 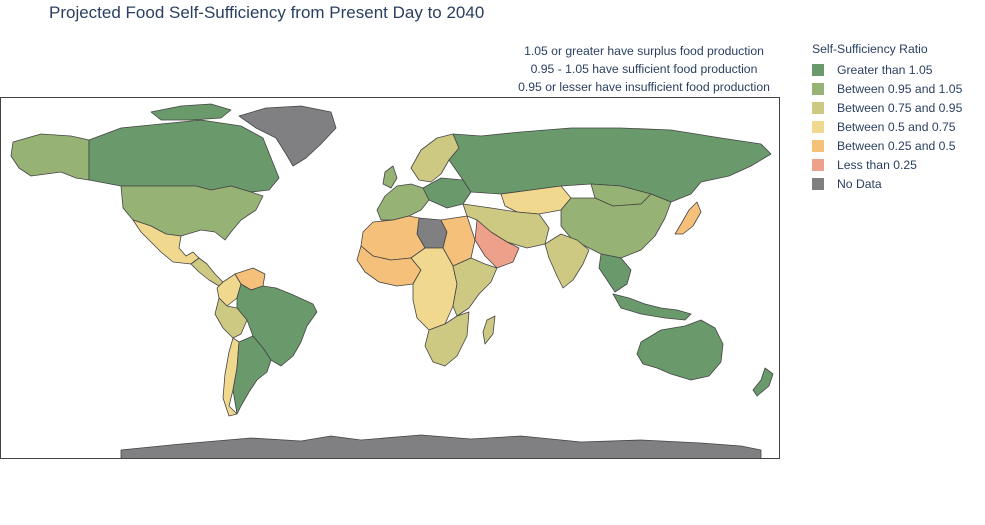 What do you see at coordinates (870, 49) in the screenshot?
I see `legend-title: Self-Sufficiency Ratio` at bounding box center [870, 49].